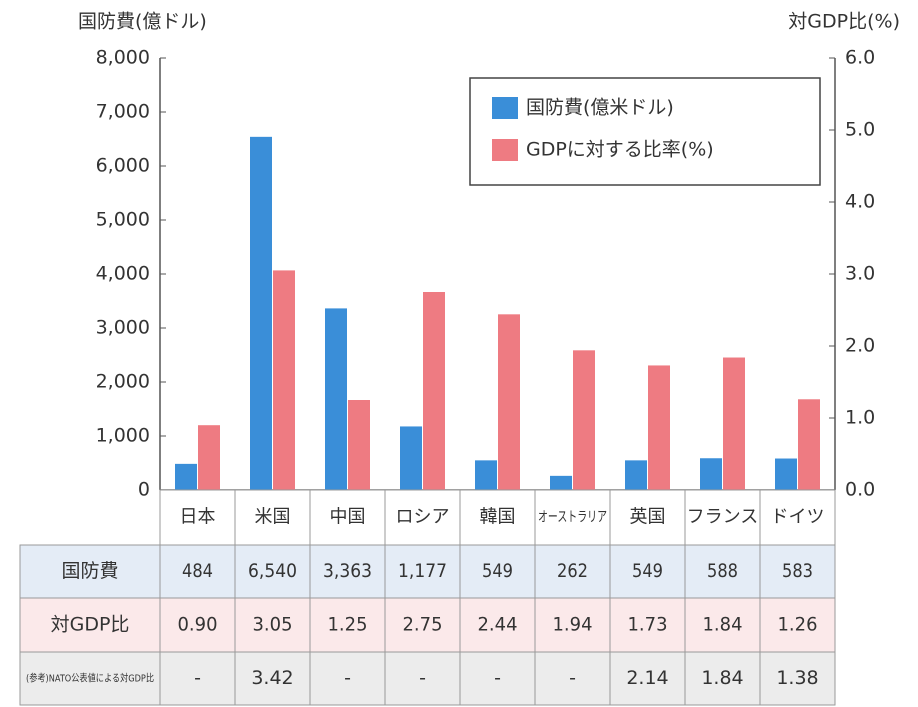  Describe the element at coordinates (860, 130) in the screenshot. I see `y2-tick-label: 5.0` at that location.